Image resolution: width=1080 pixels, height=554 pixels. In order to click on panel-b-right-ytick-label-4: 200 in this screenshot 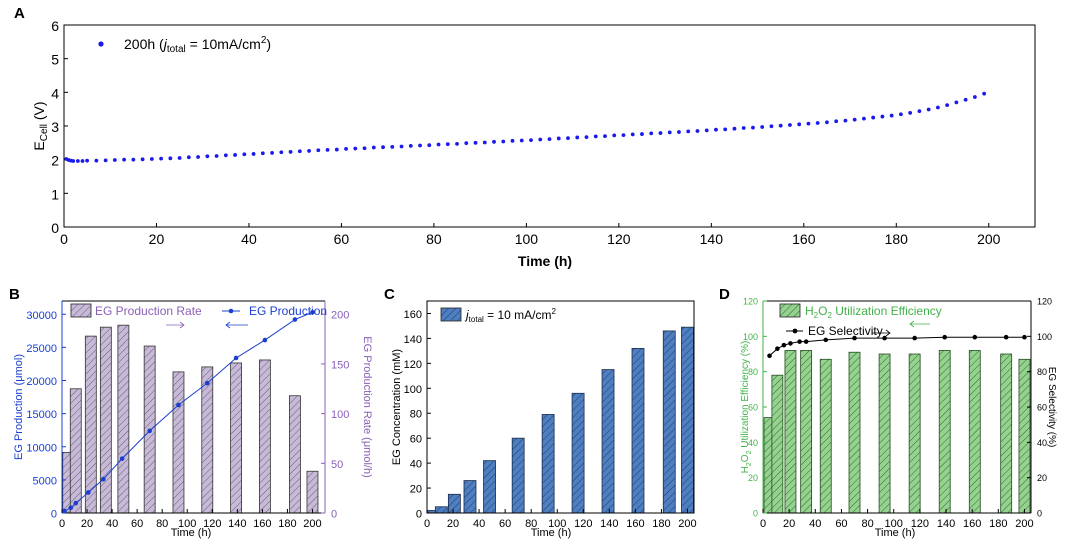, I will do `click(340, 316)`.